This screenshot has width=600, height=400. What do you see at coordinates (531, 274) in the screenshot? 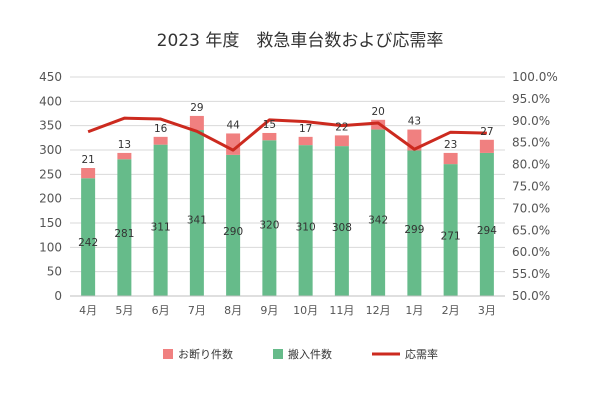
I see `y-right-tick-label: 55.0%` at bounding box center [531, 274].